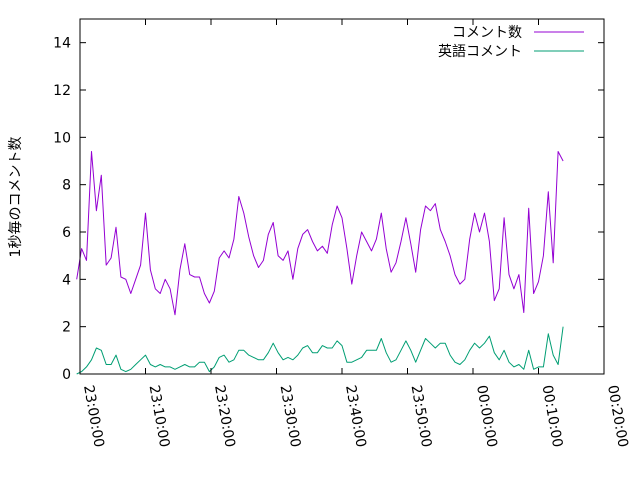 This screenshot has height=480, width=640. I want to click on y-tick-label: 0, so click(66, 375).